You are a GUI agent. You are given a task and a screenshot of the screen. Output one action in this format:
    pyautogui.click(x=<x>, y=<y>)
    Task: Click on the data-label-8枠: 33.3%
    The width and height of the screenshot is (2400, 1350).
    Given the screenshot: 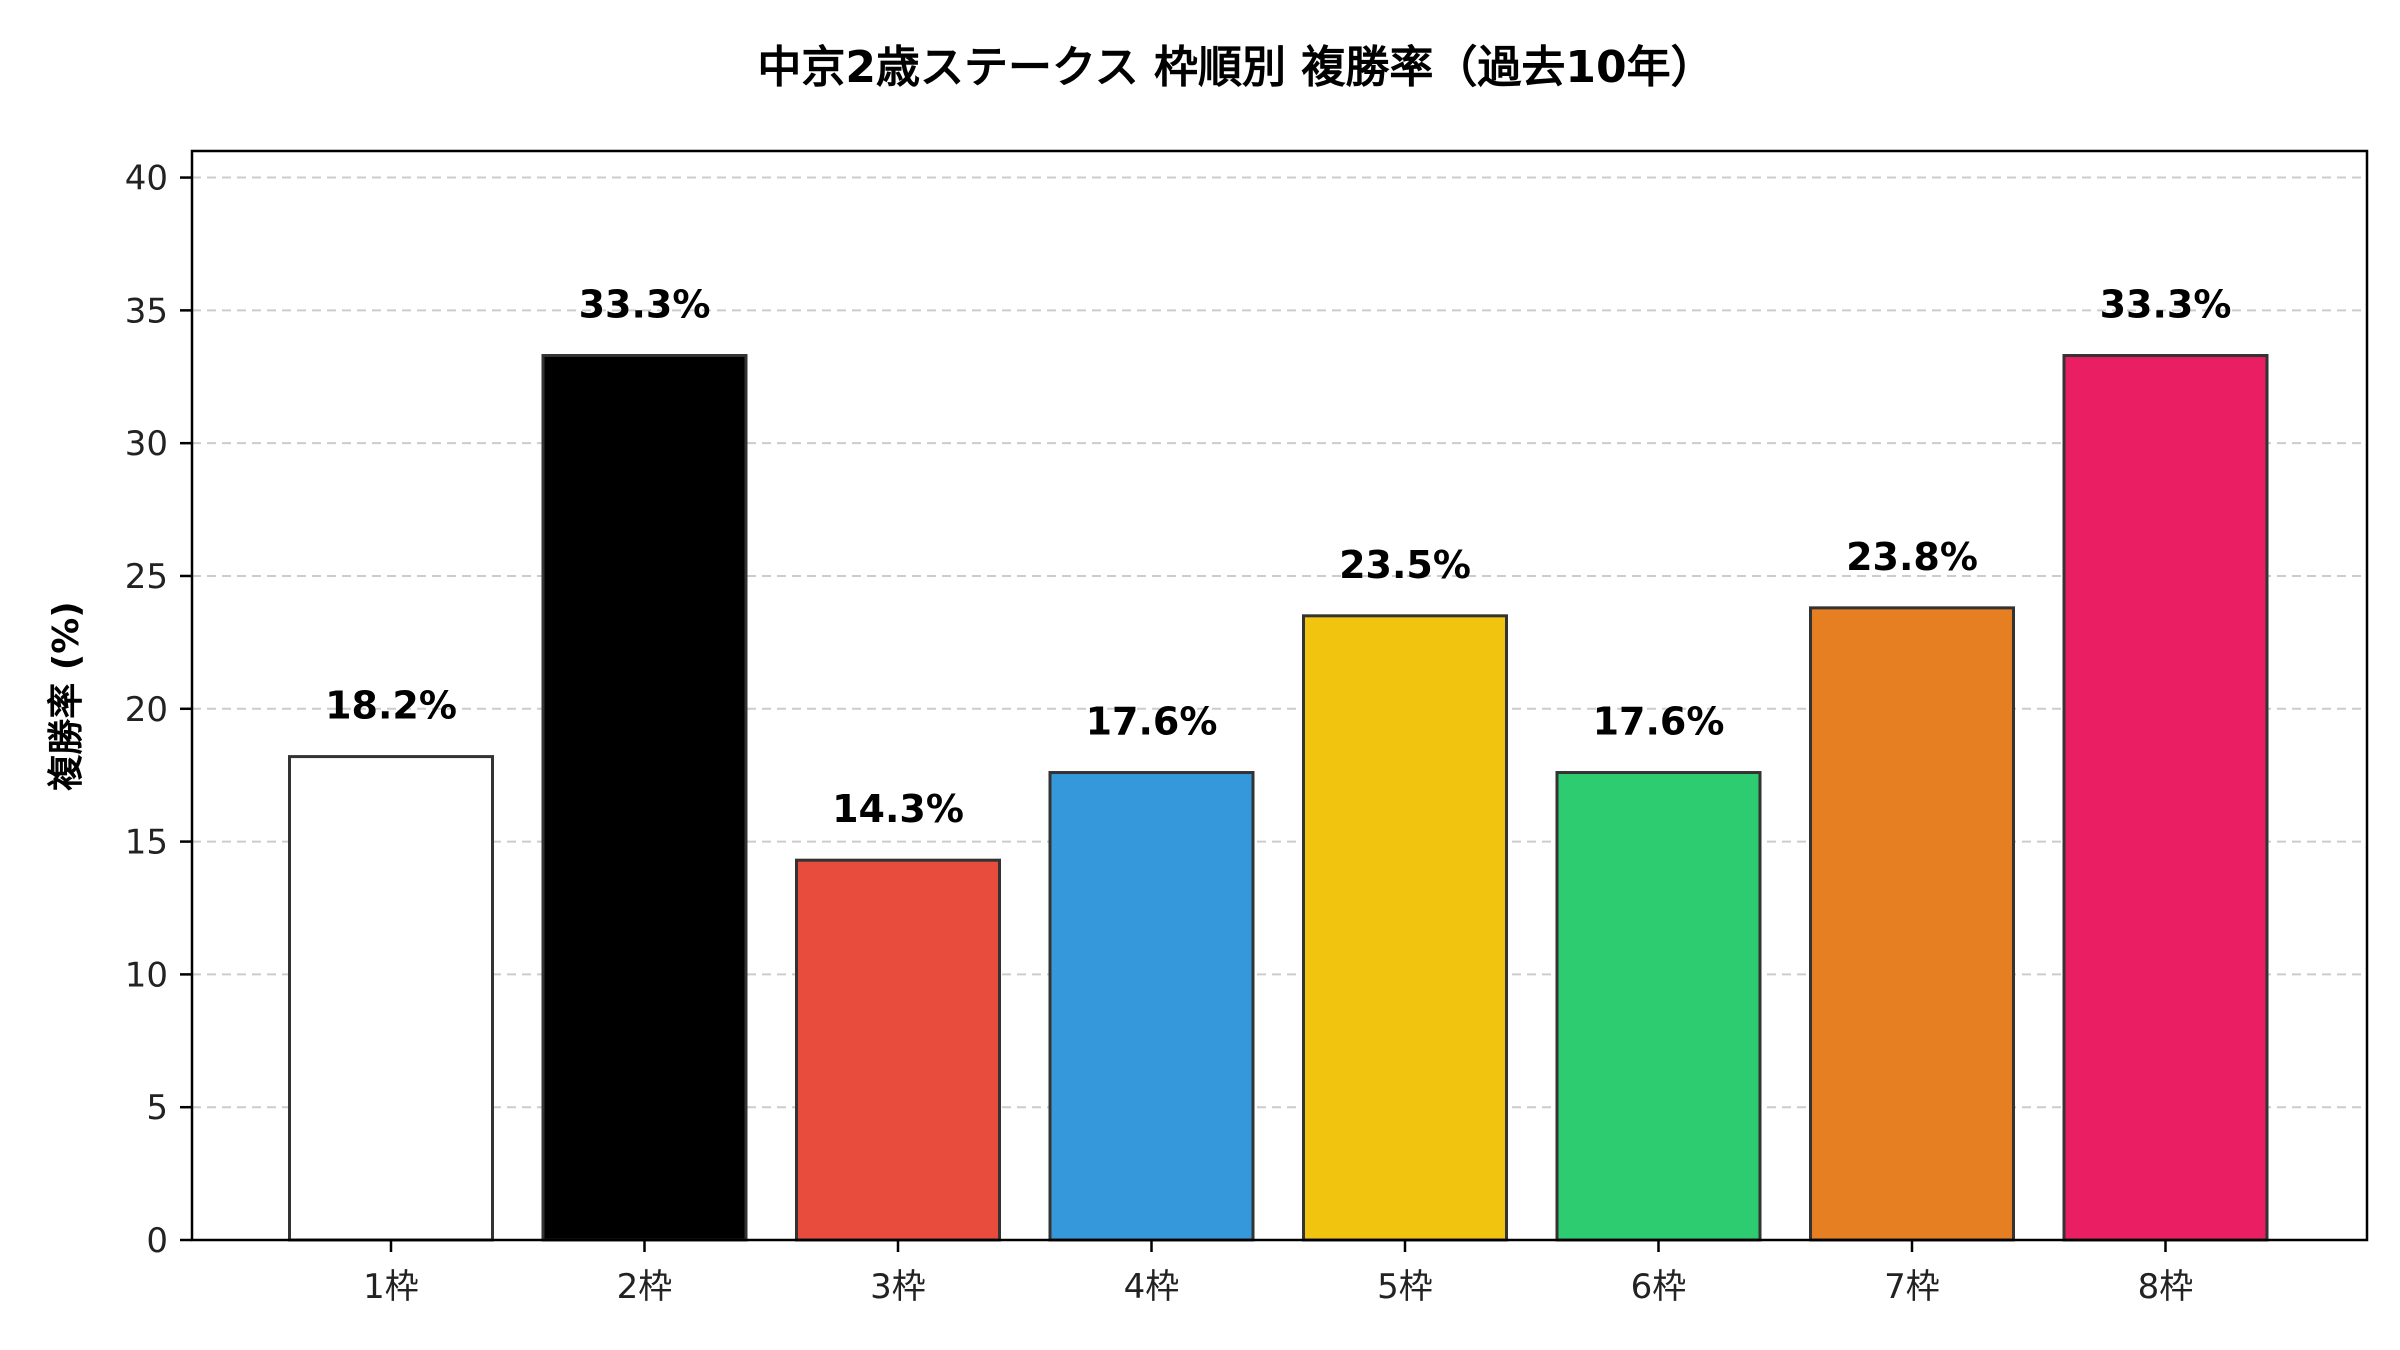 What is the action you would take?
    pyautogui.click(x=2166, y=305)
    